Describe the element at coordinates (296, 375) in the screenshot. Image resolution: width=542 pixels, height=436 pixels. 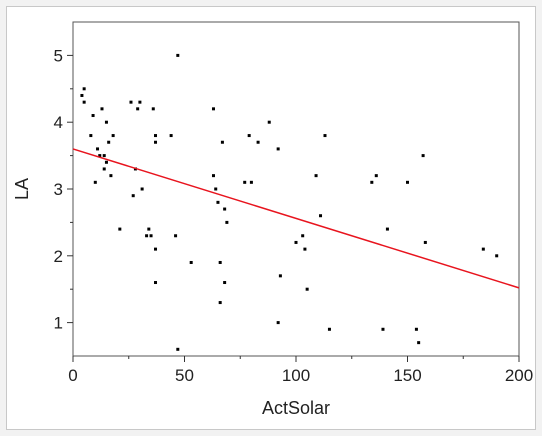
I see `x-tick-label-100: 100` at that location.